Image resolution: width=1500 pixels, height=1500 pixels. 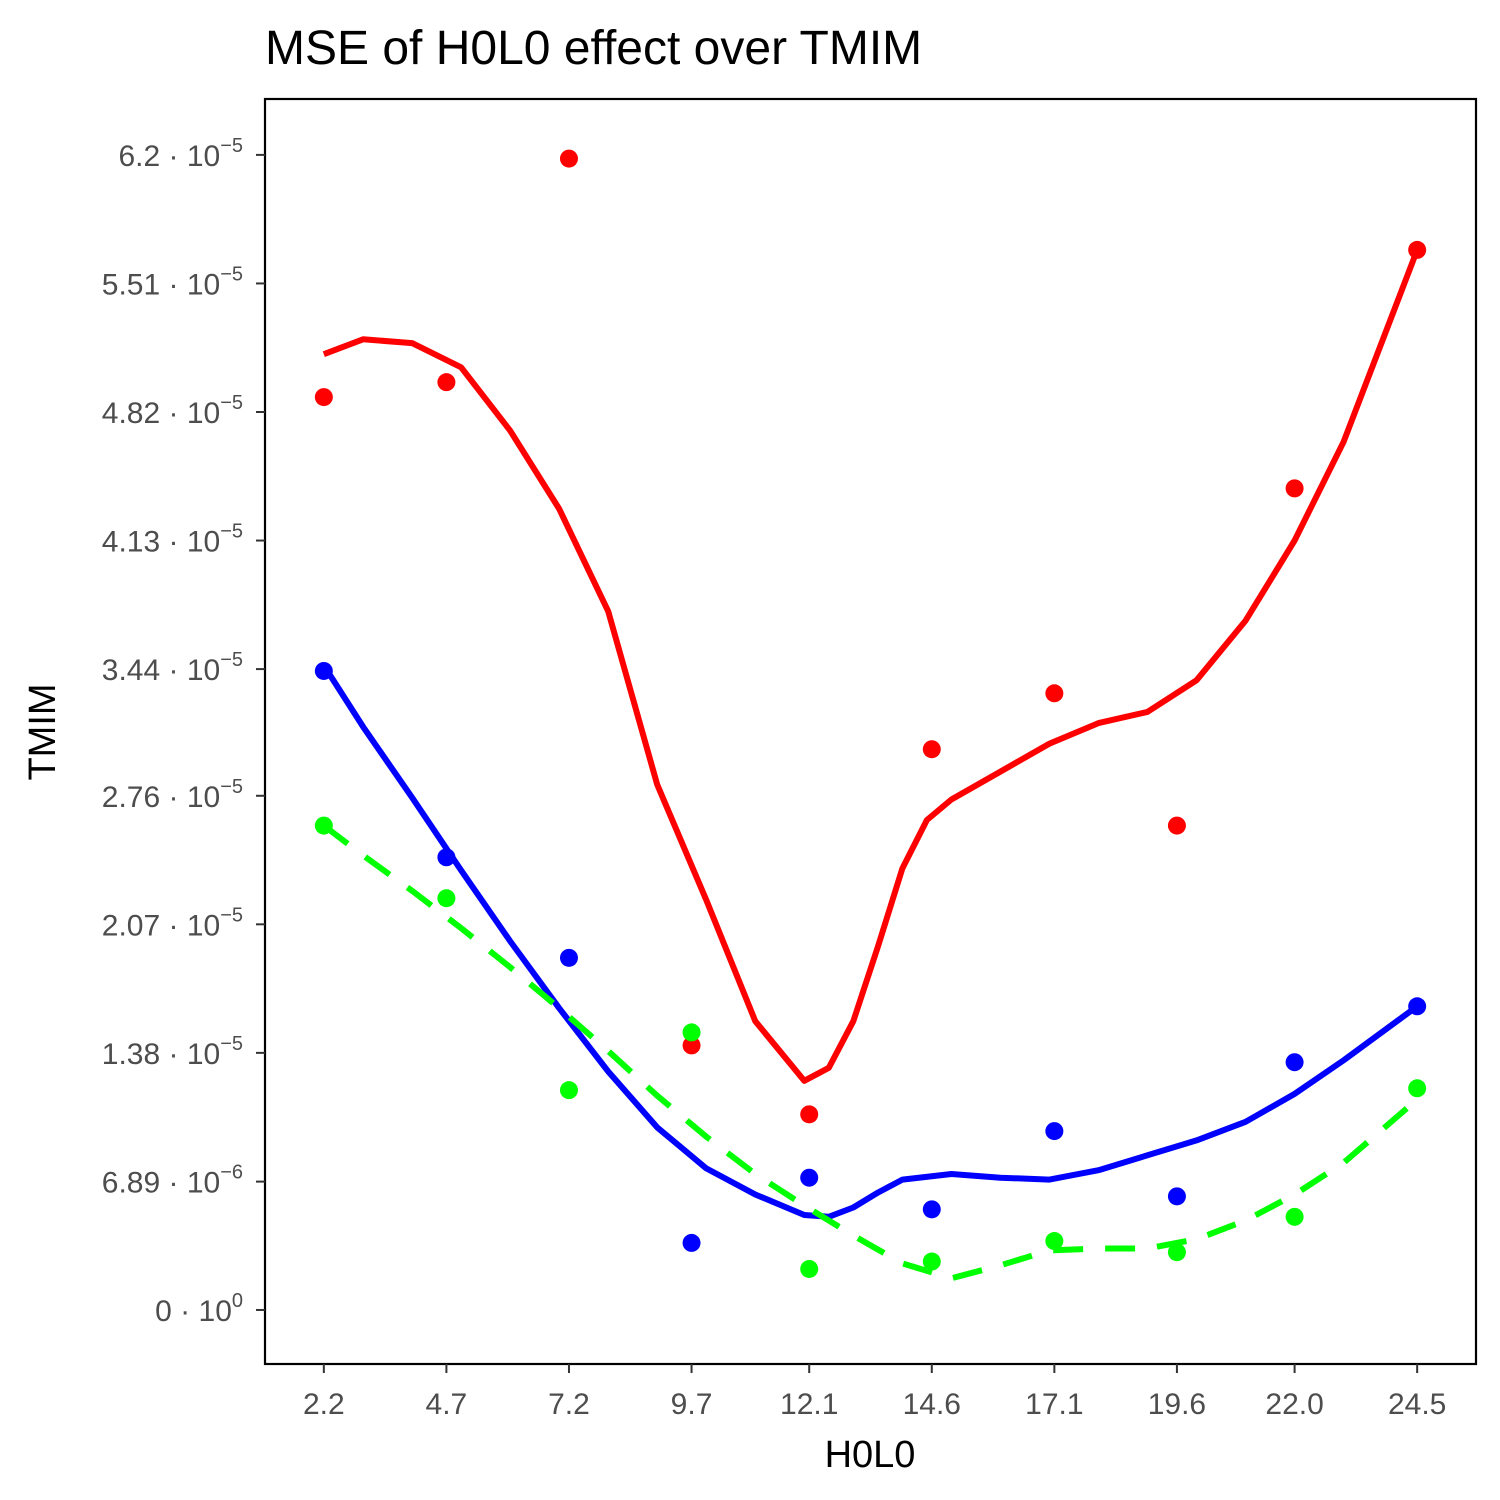 I want to click on y-tick-mantissa: 2.76, so click(x=131, y=797).